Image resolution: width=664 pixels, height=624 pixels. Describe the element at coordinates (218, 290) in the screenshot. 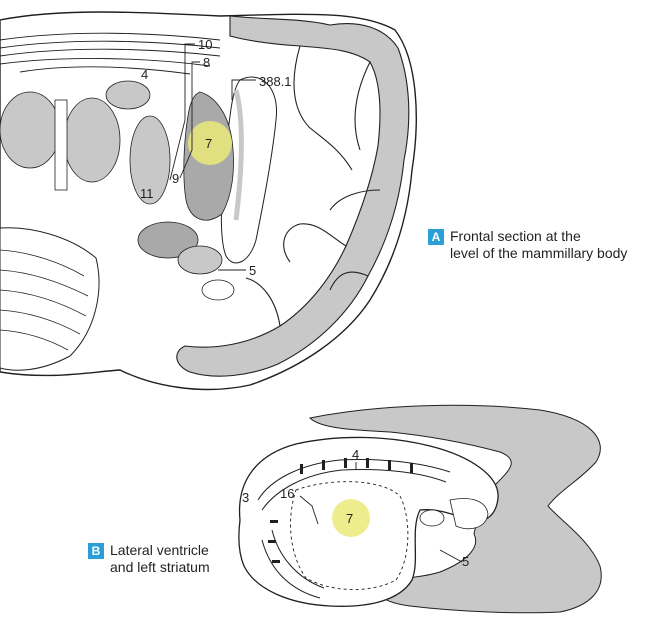

I see `mammillary-body` at that location.